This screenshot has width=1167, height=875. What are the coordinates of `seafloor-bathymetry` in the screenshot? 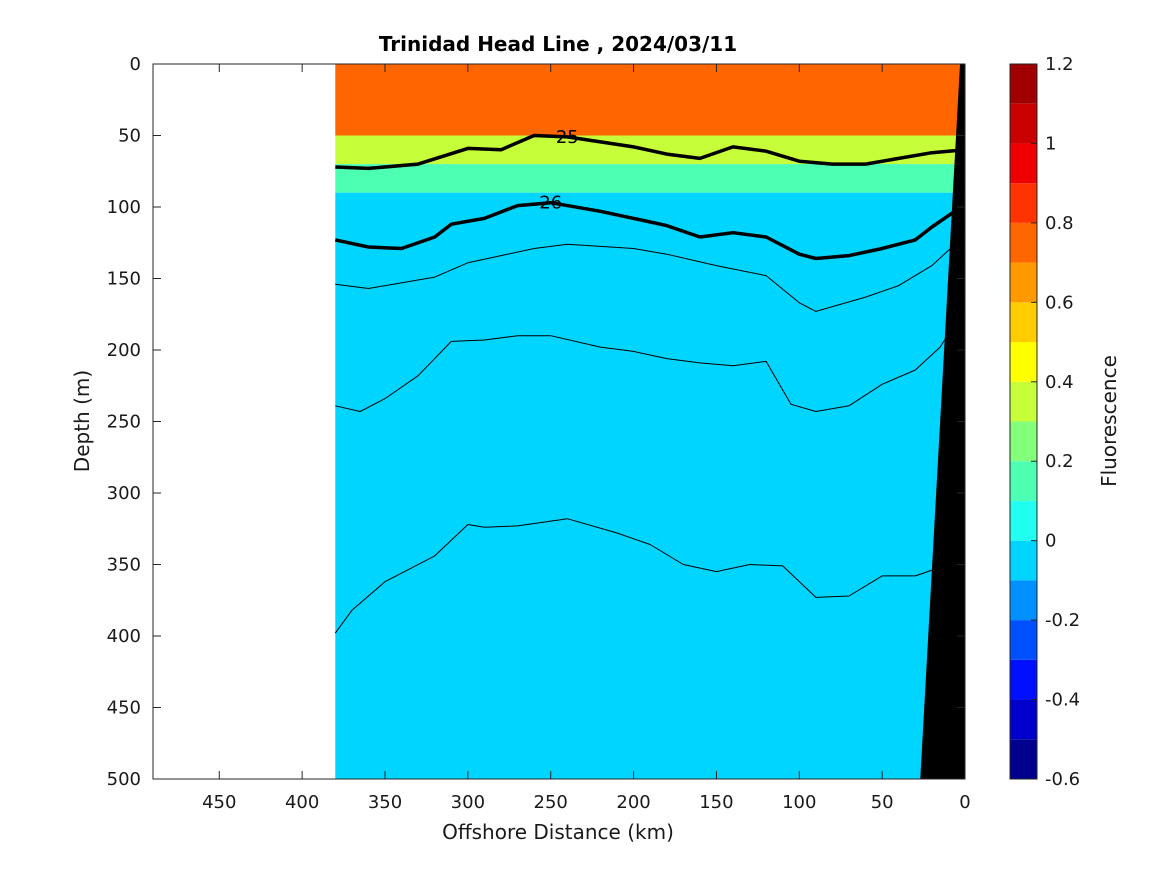 It's located at (942, 421).